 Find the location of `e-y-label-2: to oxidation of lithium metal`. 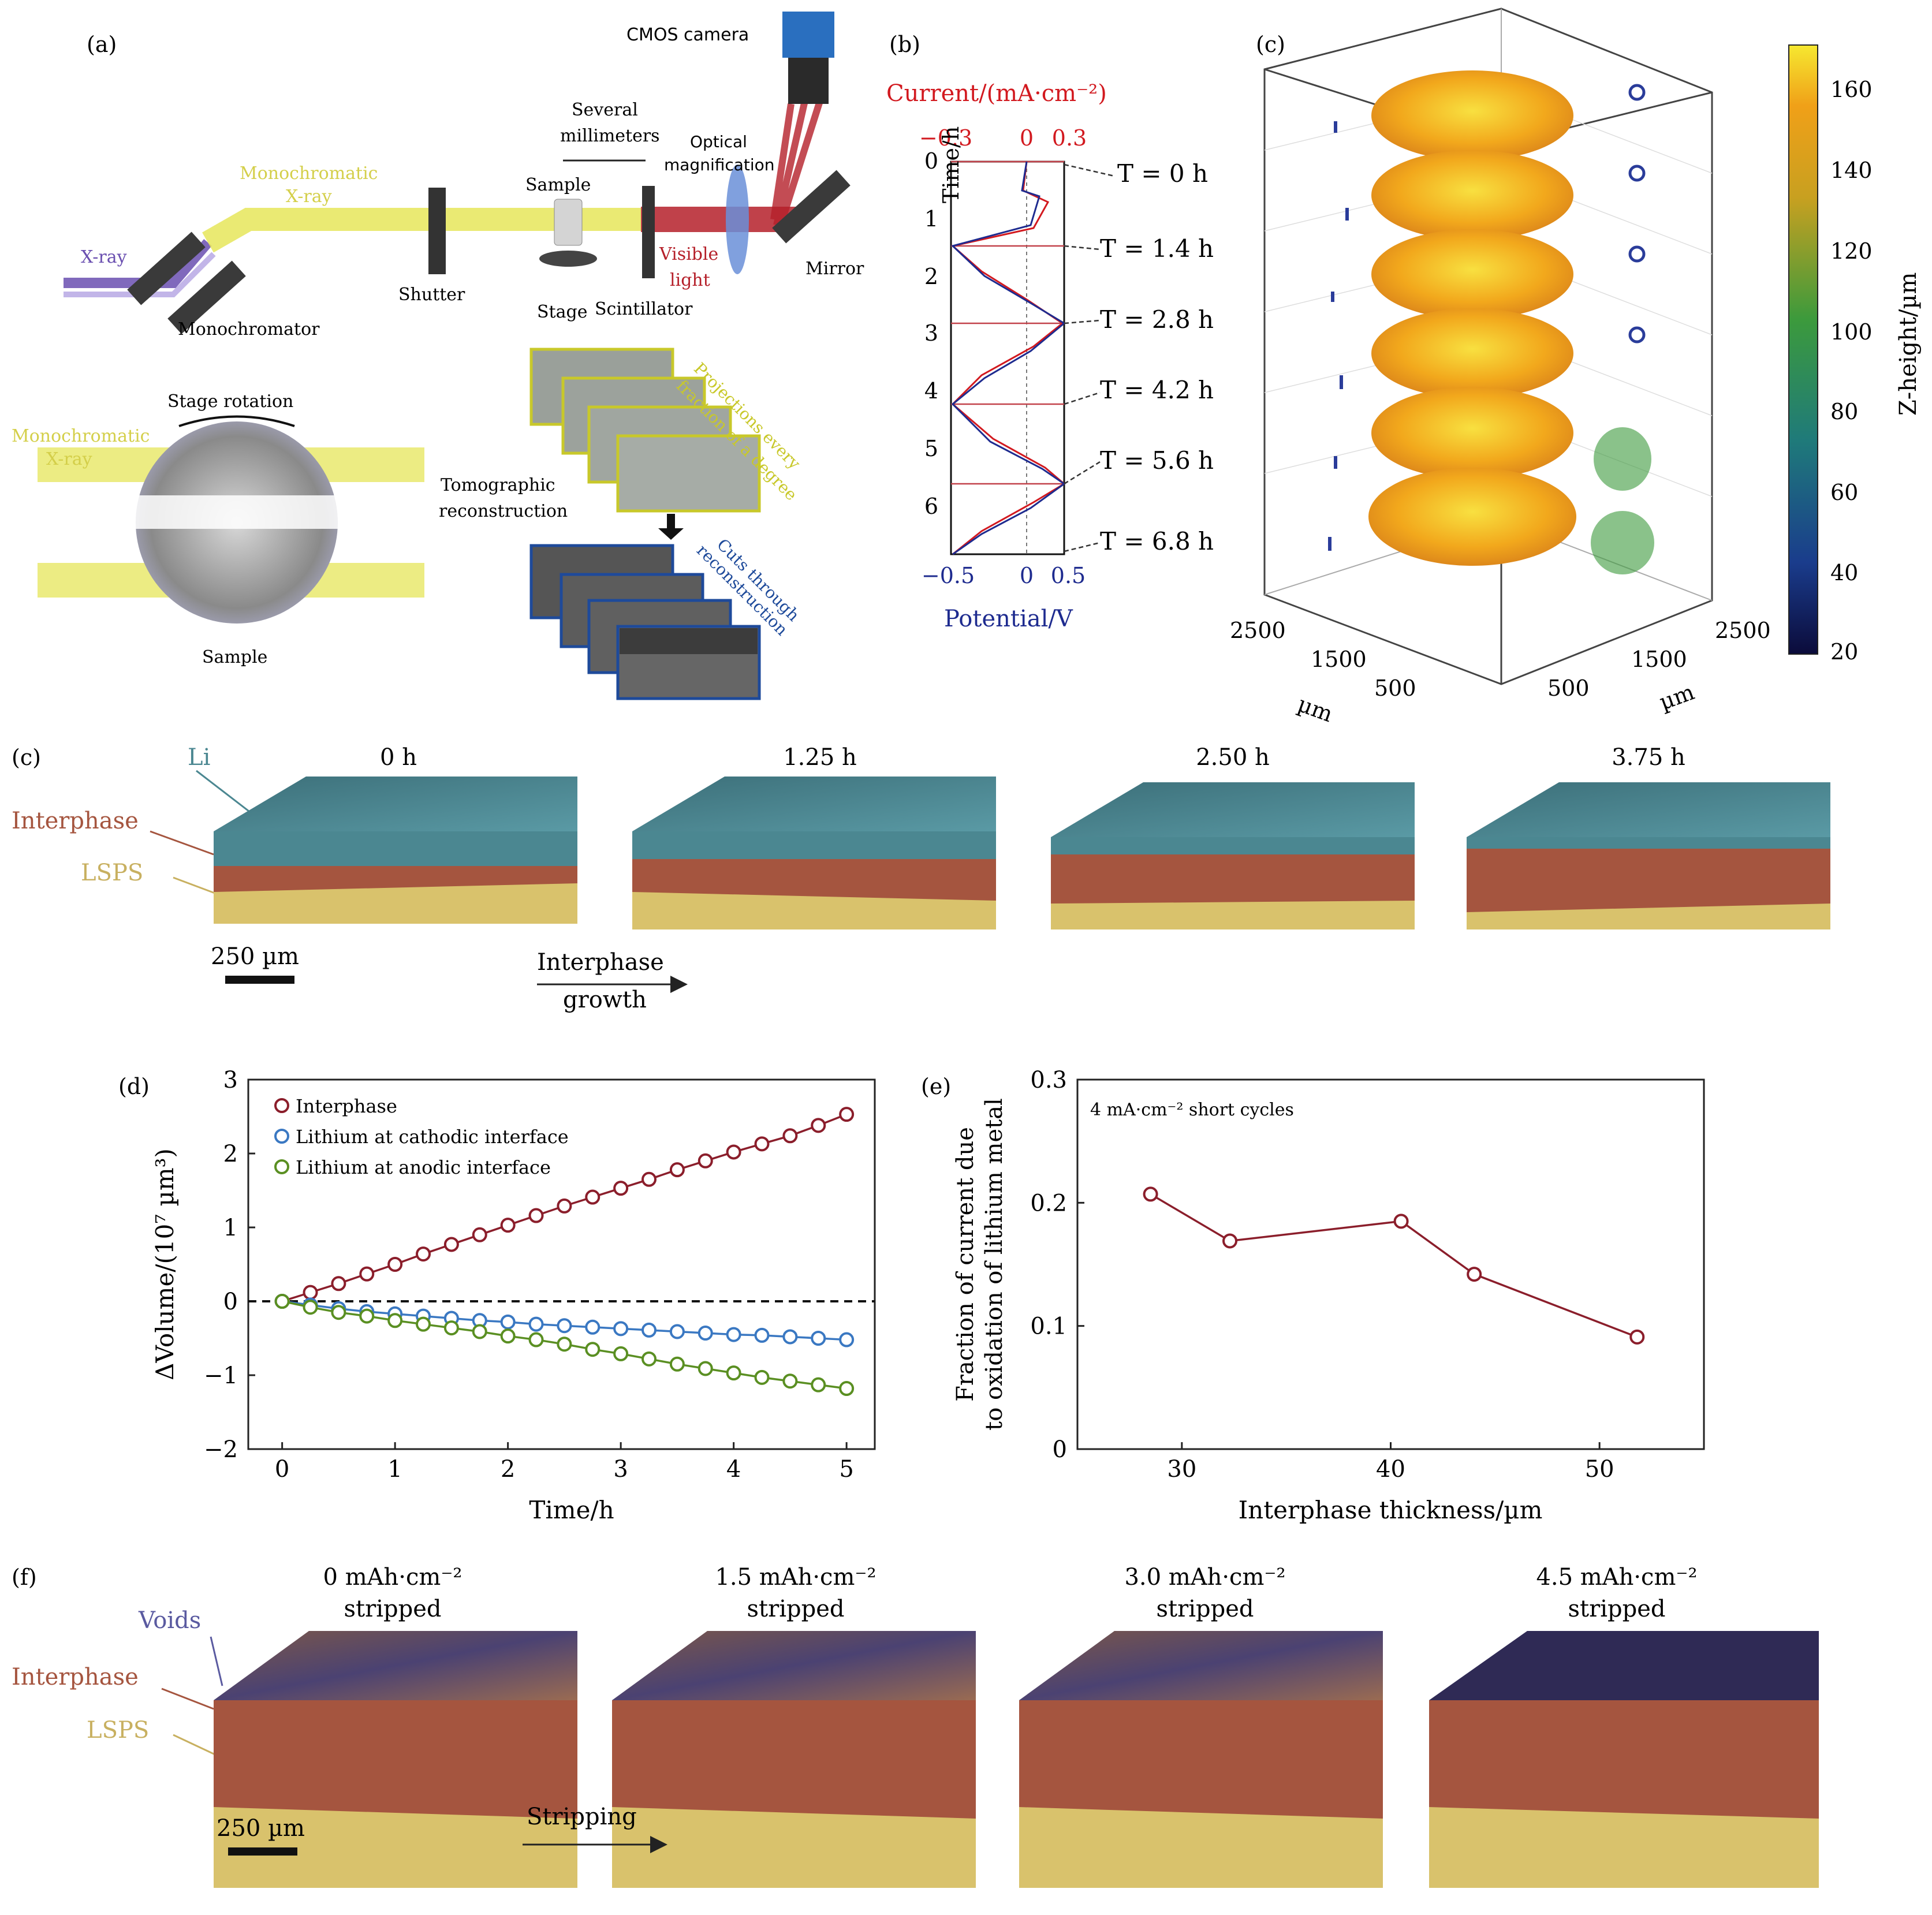

e-y-label-2: to oxidation of lithium metal is located at coordinates (994, 1264).